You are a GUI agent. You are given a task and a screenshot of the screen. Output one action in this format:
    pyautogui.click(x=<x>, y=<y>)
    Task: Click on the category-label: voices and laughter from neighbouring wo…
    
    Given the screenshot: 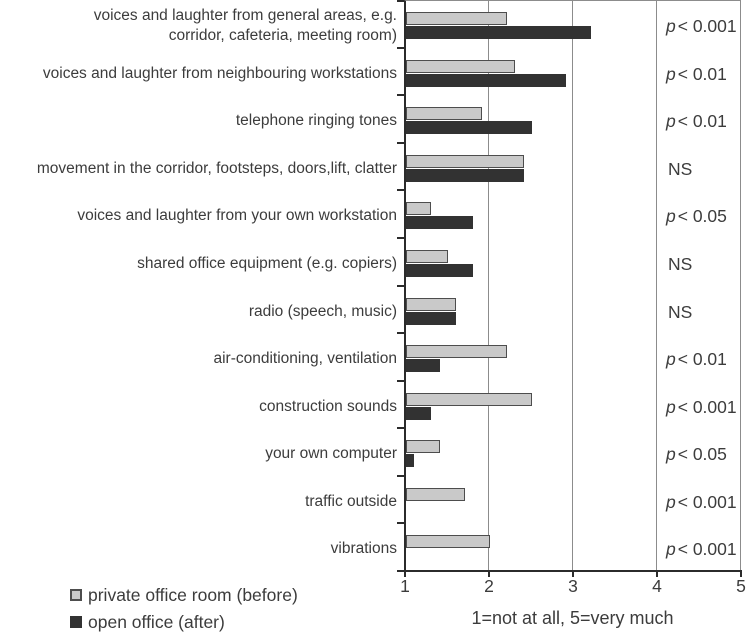 What is the action you would take?
    pyautogui.click(x=219, y=73)
    